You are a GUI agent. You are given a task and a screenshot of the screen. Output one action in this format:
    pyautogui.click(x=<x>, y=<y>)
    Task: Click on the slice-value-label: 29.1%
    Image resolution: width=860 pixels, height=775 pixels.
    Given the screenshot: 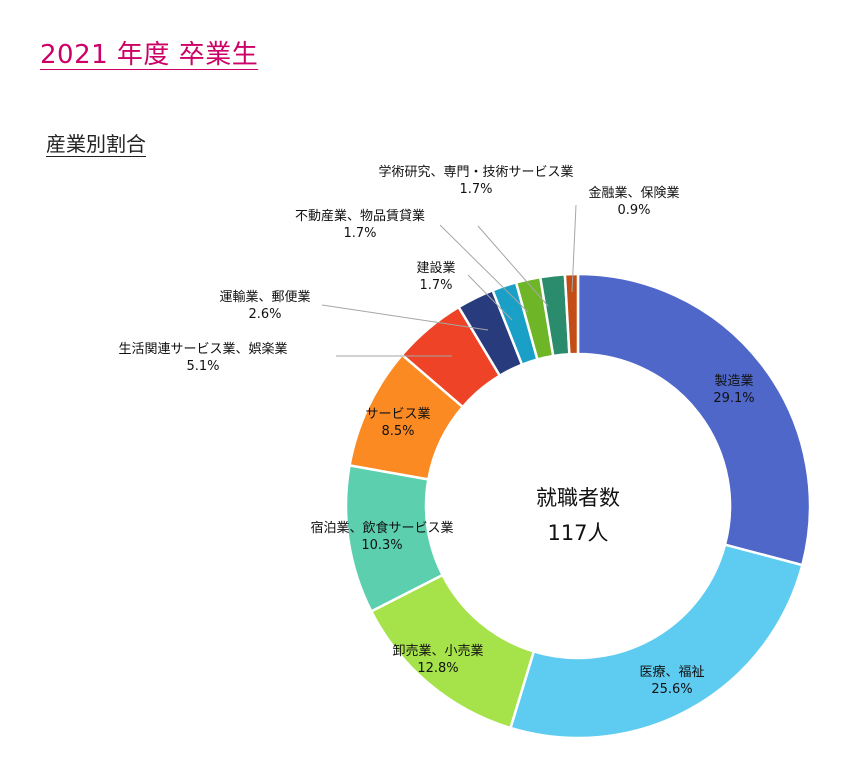 What is the action you would take?
    pyautogui.click(x=733, y=398)
    